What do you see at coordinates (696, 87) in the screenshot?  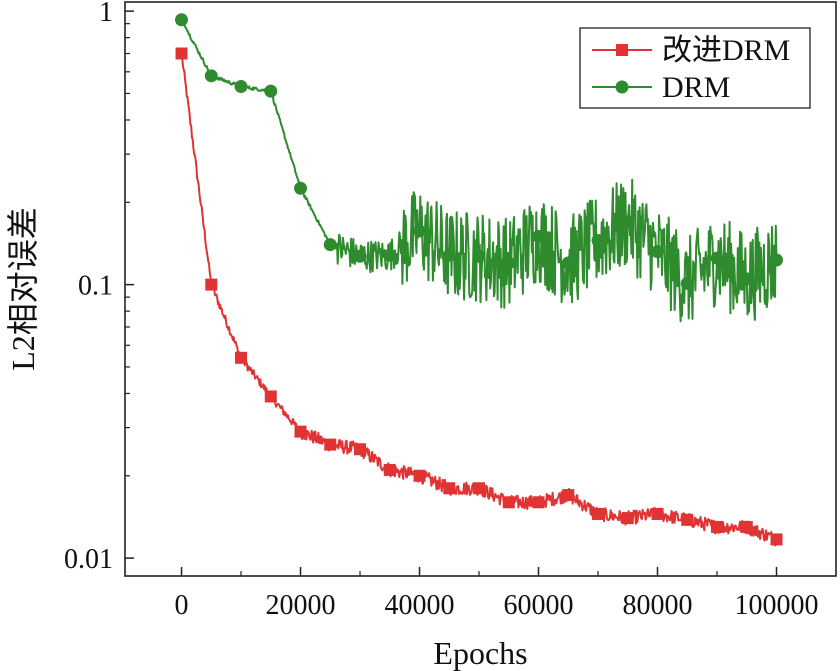 I see `legend-label: DRM` at bounding box center [696, 87].